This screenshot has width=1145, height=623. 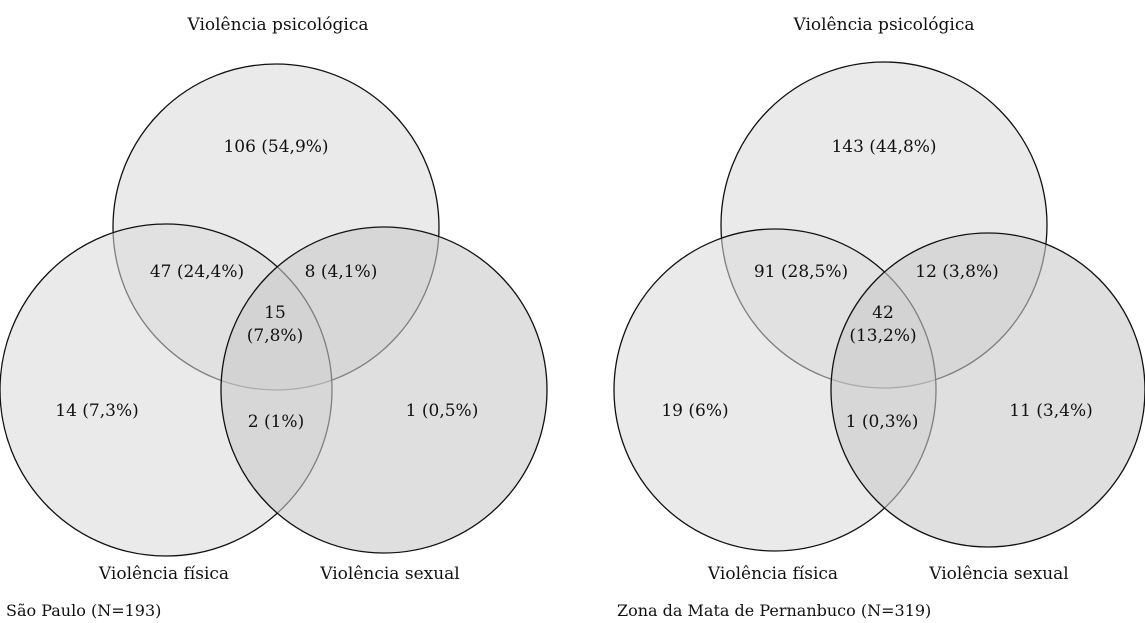 I want to click on region-psych-only: 106 (54,9%), so click(x=275, y=147).